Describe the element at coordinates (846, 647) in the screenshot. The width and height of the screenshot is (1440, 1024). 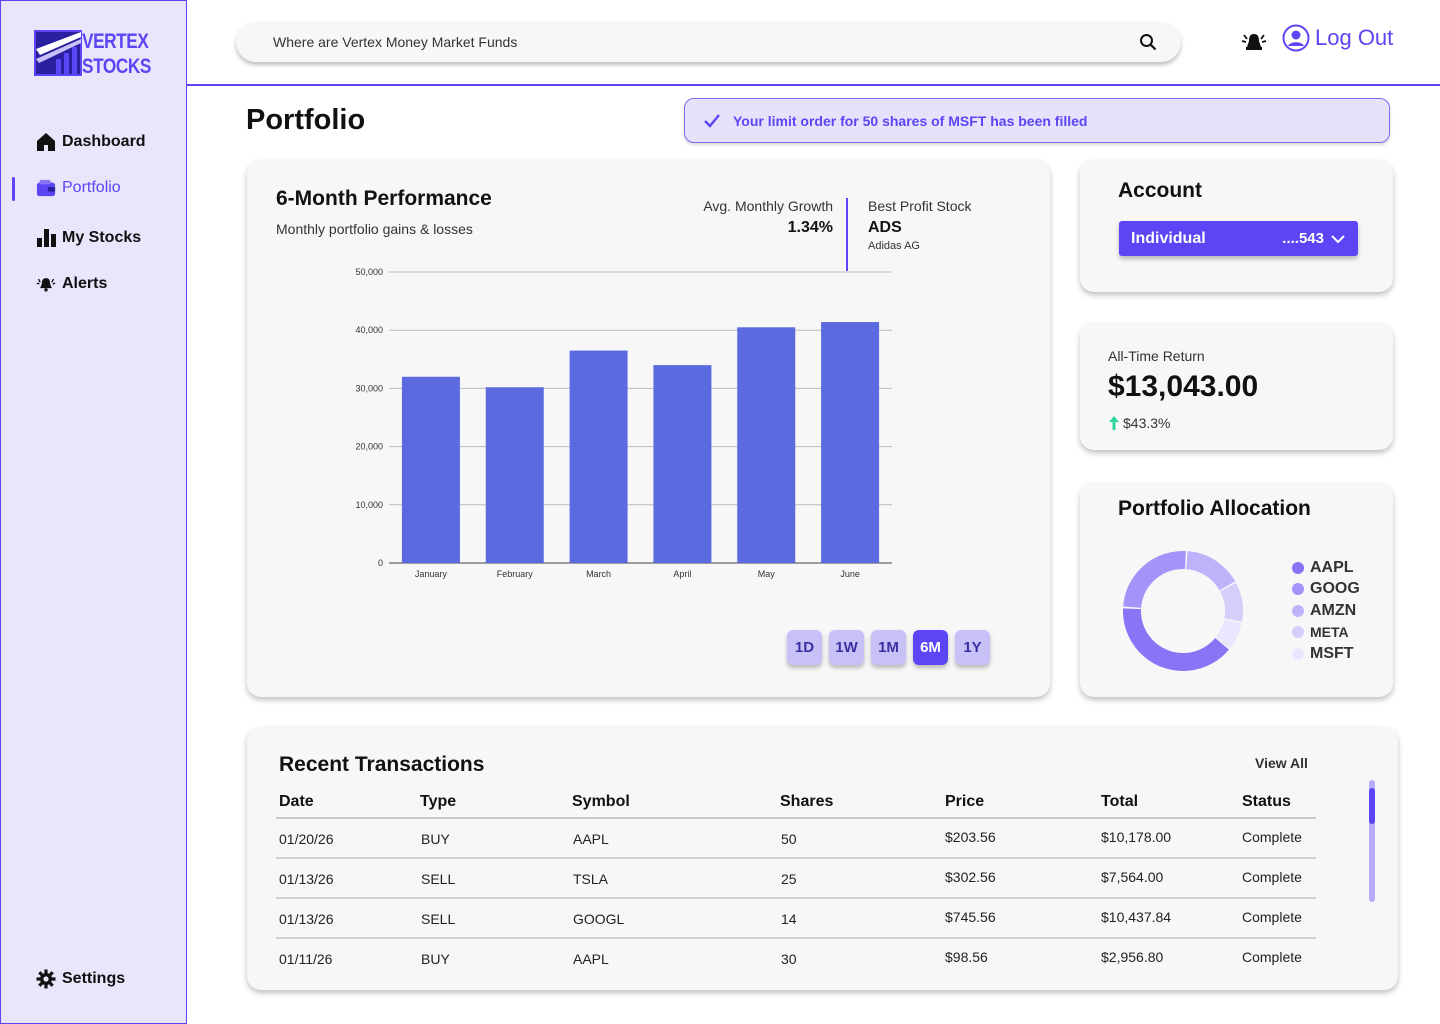
I see `range-button-1w: 1W` at that location.